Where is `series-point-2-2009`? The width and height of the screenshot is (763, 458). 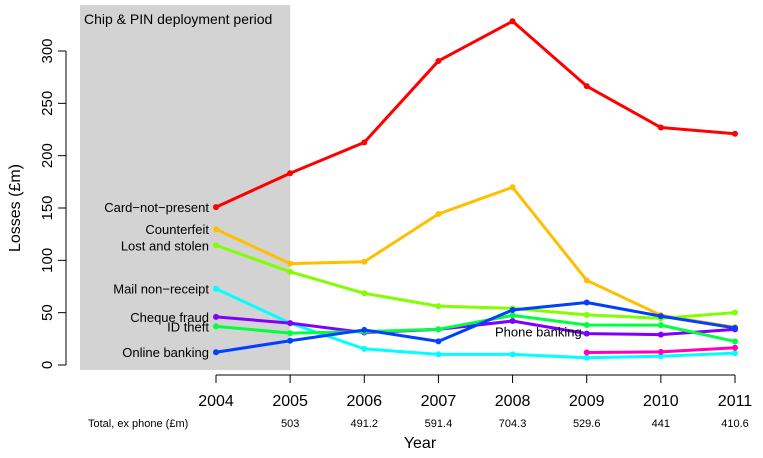
series-point-2-2009 is located at coordinates (586, 314).